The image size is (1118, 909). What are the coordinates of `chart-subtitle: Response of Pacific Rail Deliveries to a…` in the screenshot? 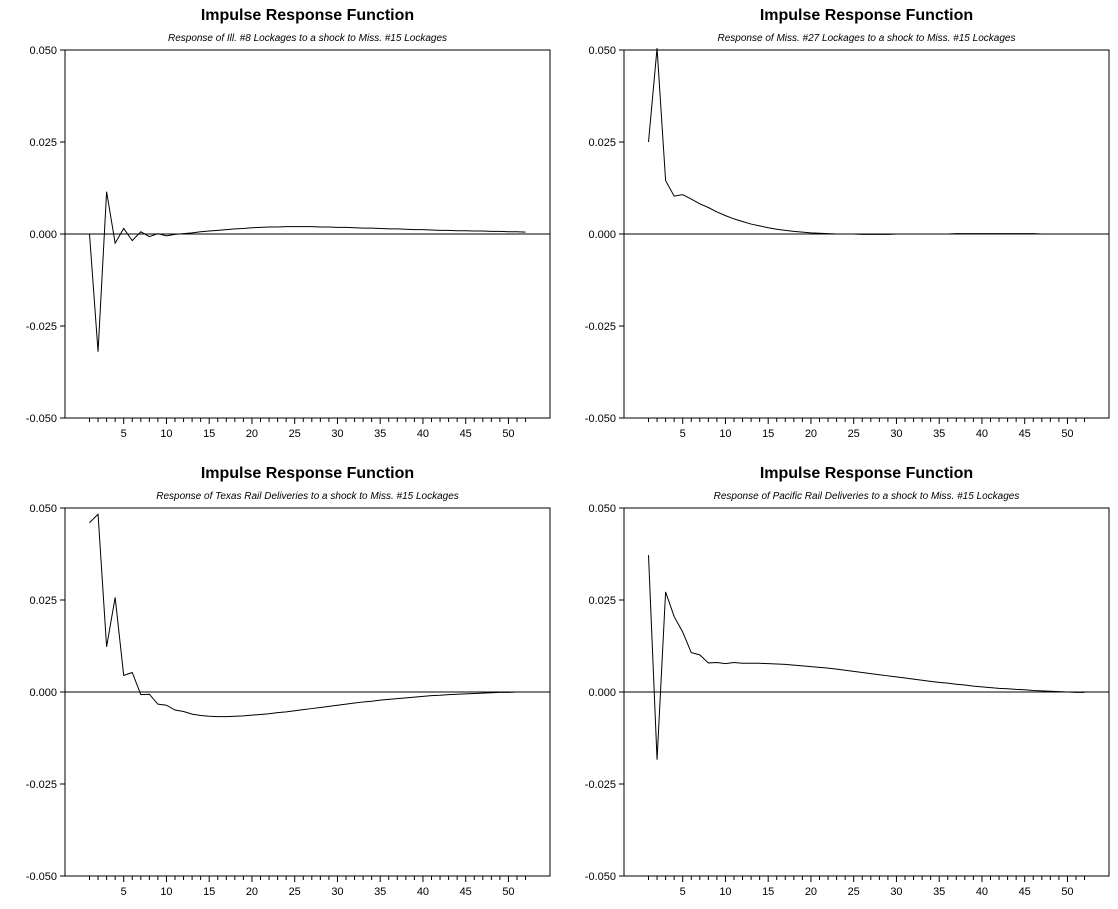 It's located at (867, 496).